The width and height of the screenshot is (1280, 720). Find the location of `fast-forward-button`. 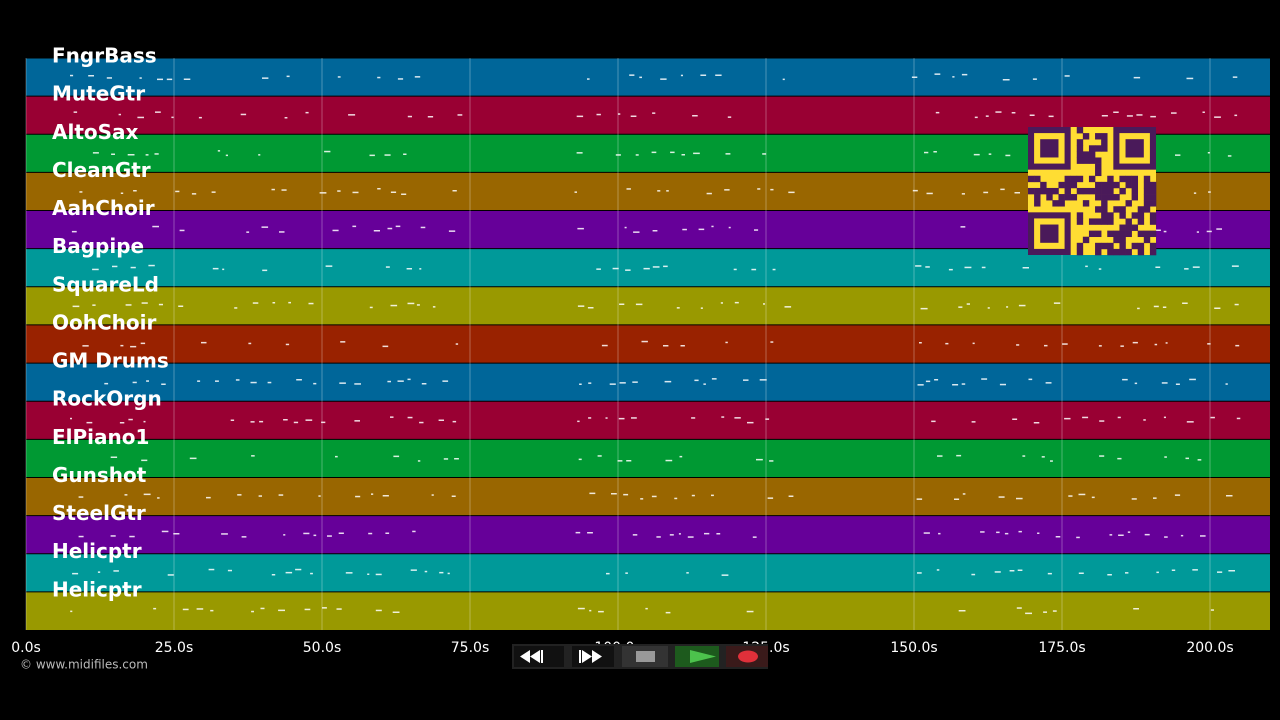

fast-forward-button is located at coordinates (593, 656).